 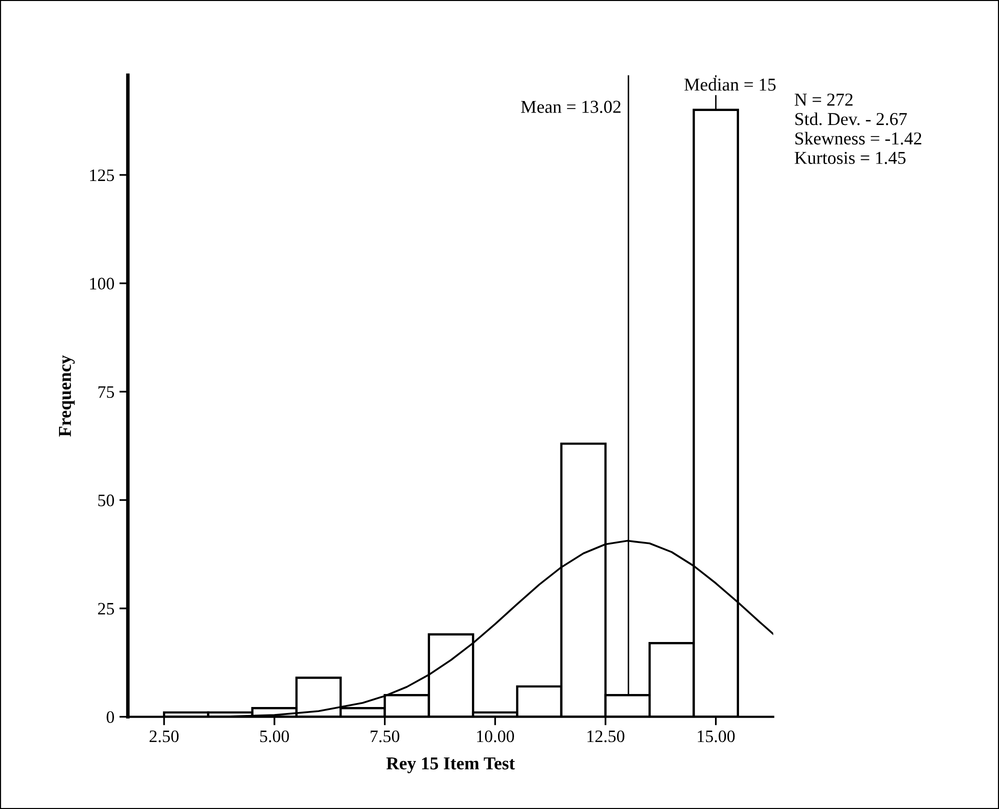 What do you see at coordinates (858, 138) in the screenshot?
I see `text: Skewness = -1.42` at bounding box center [858, 138].